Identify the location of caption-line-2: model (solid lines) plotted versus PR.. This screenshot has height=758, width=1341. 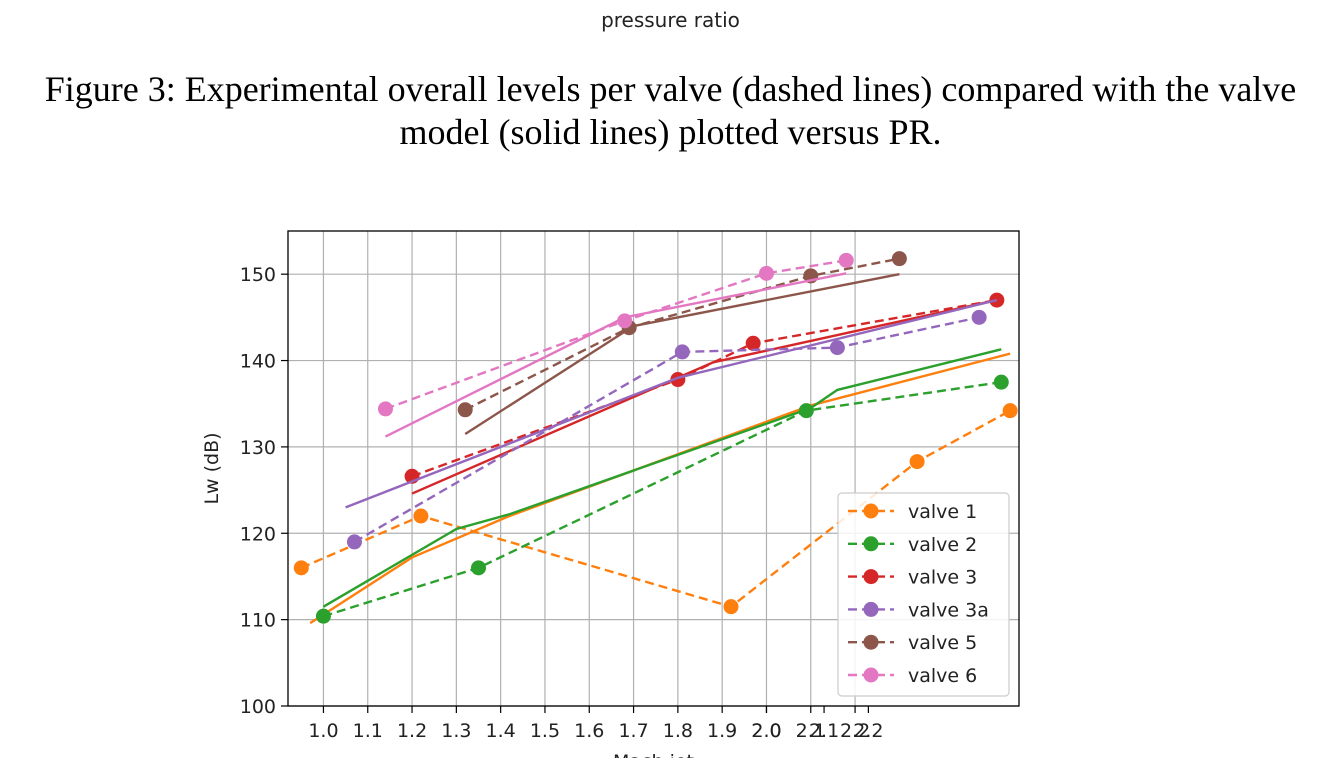
(670, 132).